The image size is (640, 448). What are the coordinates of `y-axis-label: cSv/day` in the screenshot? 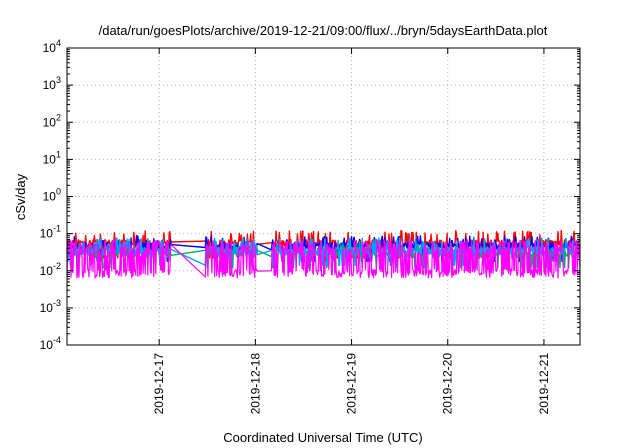 It's located at (20, 196).